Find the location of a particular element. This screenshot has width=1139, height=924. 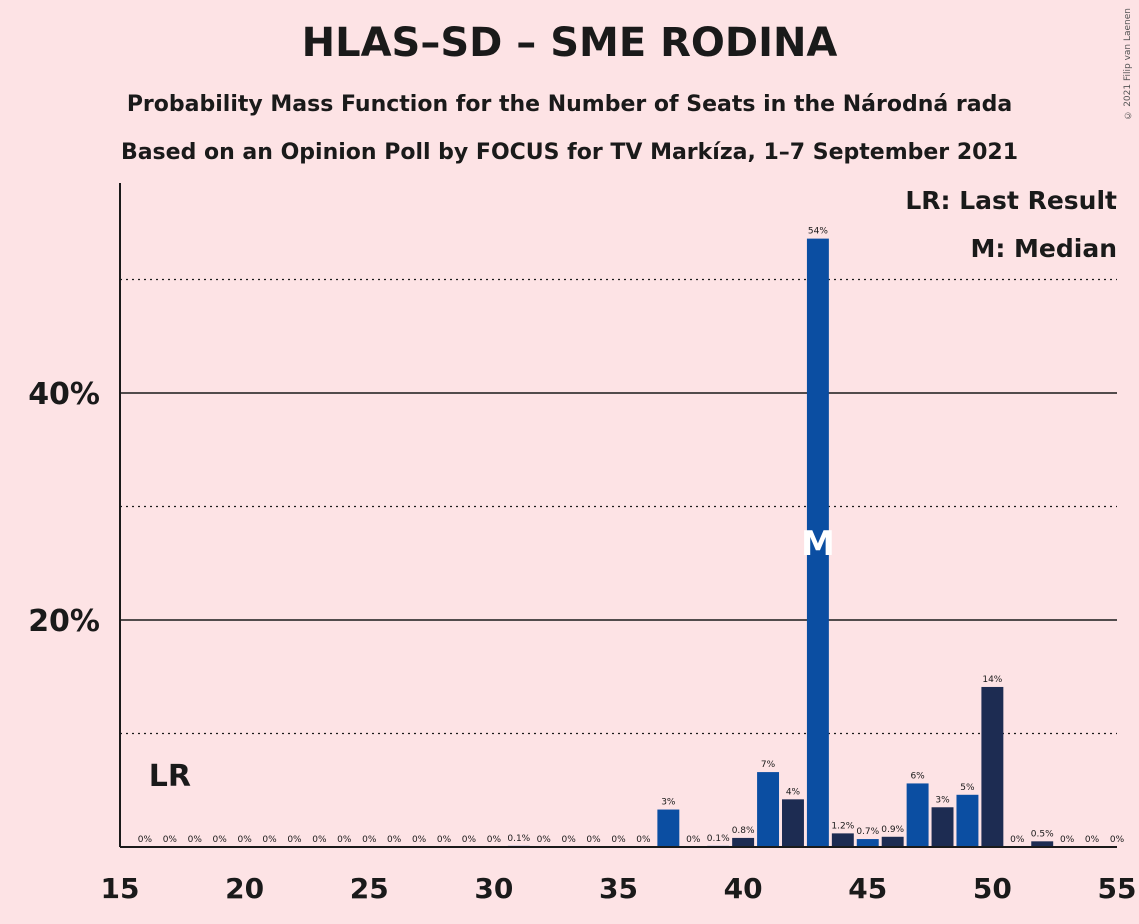

bar-value-label: 6% is located at coordinates (917, 776).